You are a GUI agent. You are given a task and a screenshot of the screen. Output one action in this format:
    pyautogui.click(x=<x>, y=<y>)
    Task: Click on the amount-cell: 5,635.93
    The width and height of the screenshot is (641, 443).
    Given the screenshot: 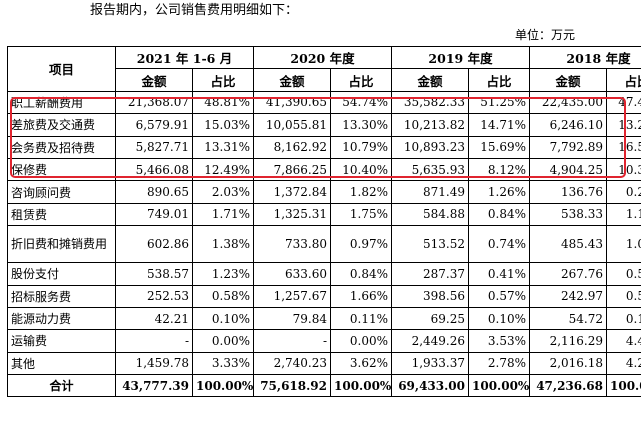 What is the action you would take?
    pyautogui.click(x=430, y=169)
    